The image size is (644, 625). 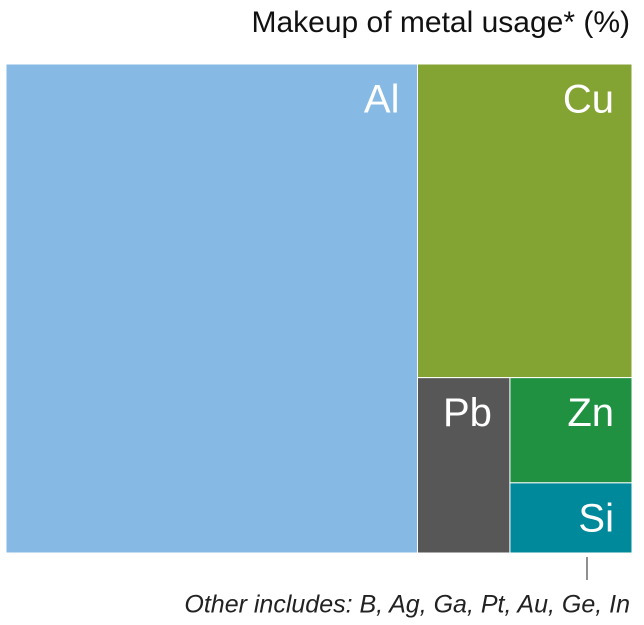 I want to click on chart-title: Makeup of metal usage* (%), so click(x=440, y=22).